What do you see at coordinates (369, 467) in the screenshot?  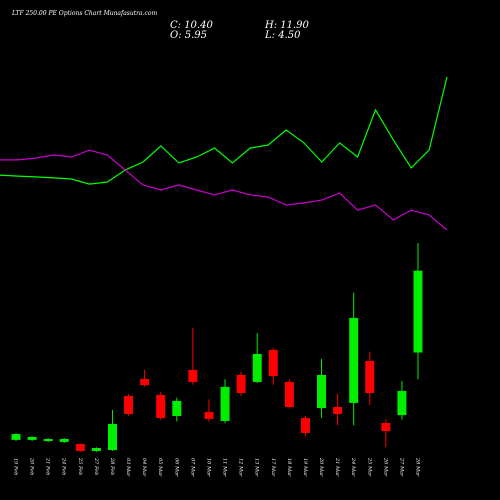 I see `x-tick-label: 25 Mar` at bounding box center [369, 467].